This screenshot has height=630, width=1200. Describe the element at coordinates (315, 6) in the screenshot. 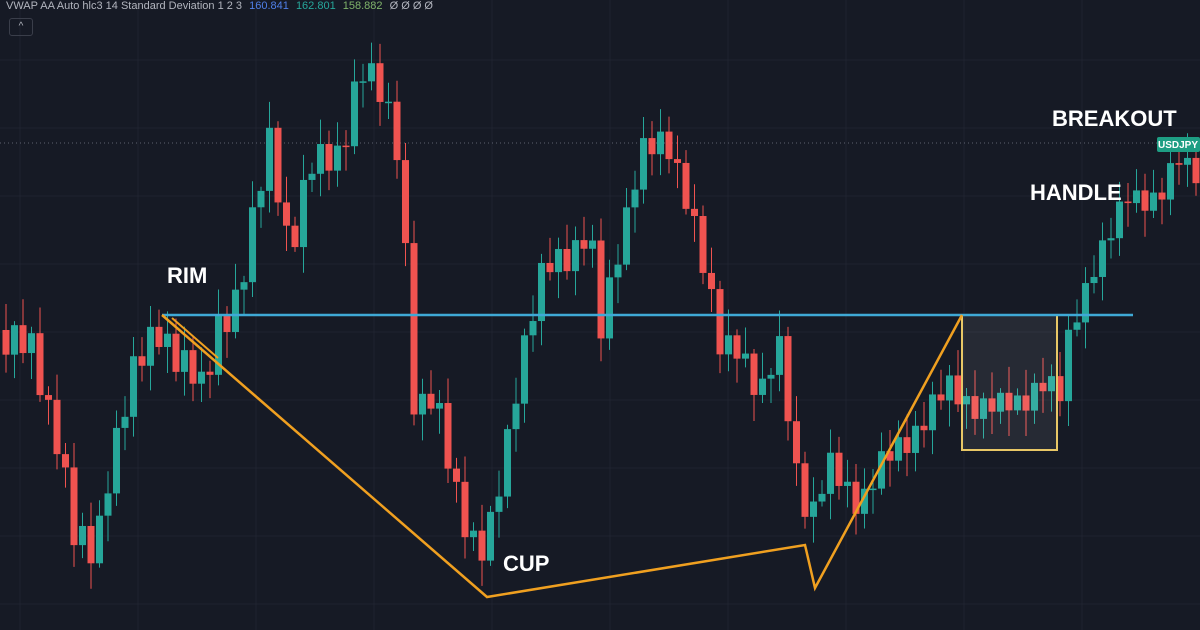

I see `indicator-value: 162.801` at that location.